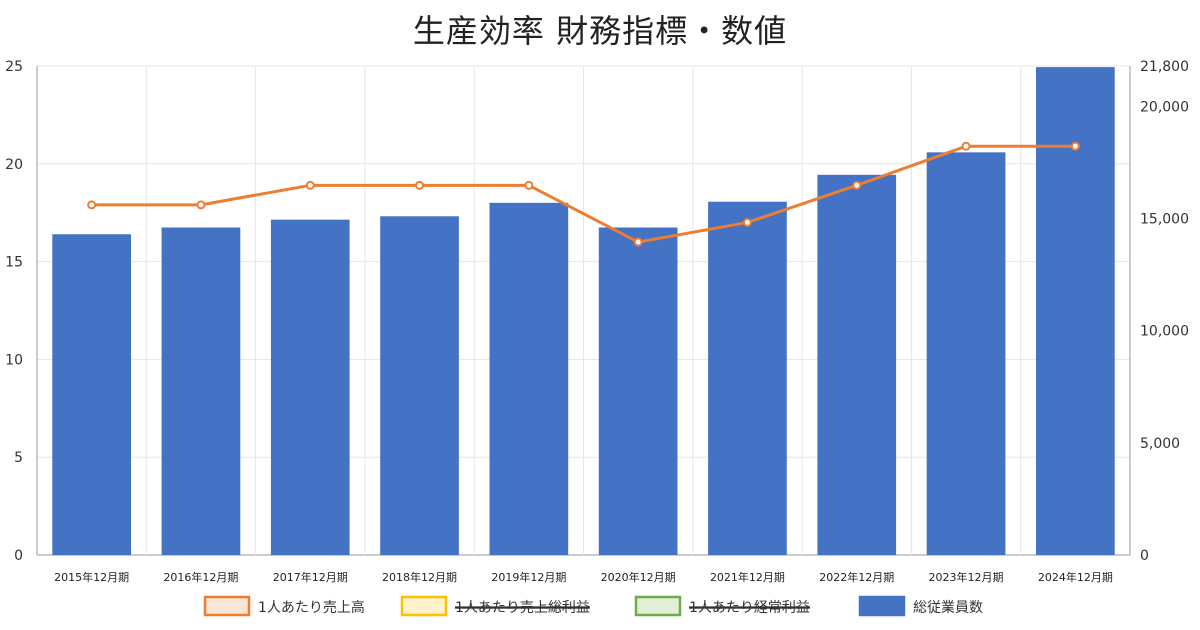 The width and height of the screenshot is (1200, 630). I want to click on y-left-tick-label: 5, so click(18, 458).